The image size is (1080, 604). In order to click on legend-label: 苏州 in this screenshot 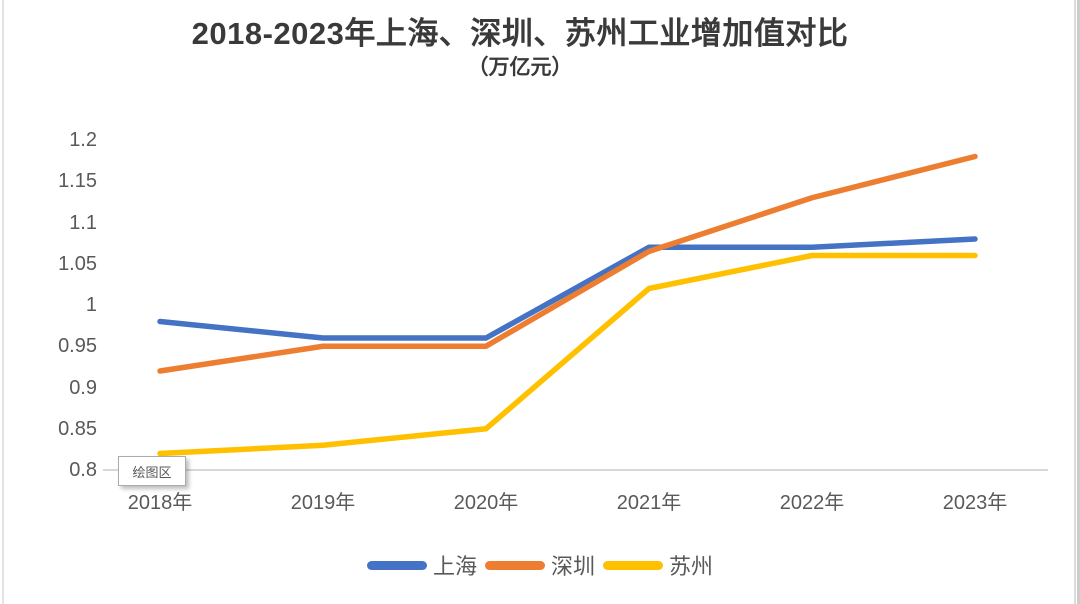, I will do `click(691, 566)`.